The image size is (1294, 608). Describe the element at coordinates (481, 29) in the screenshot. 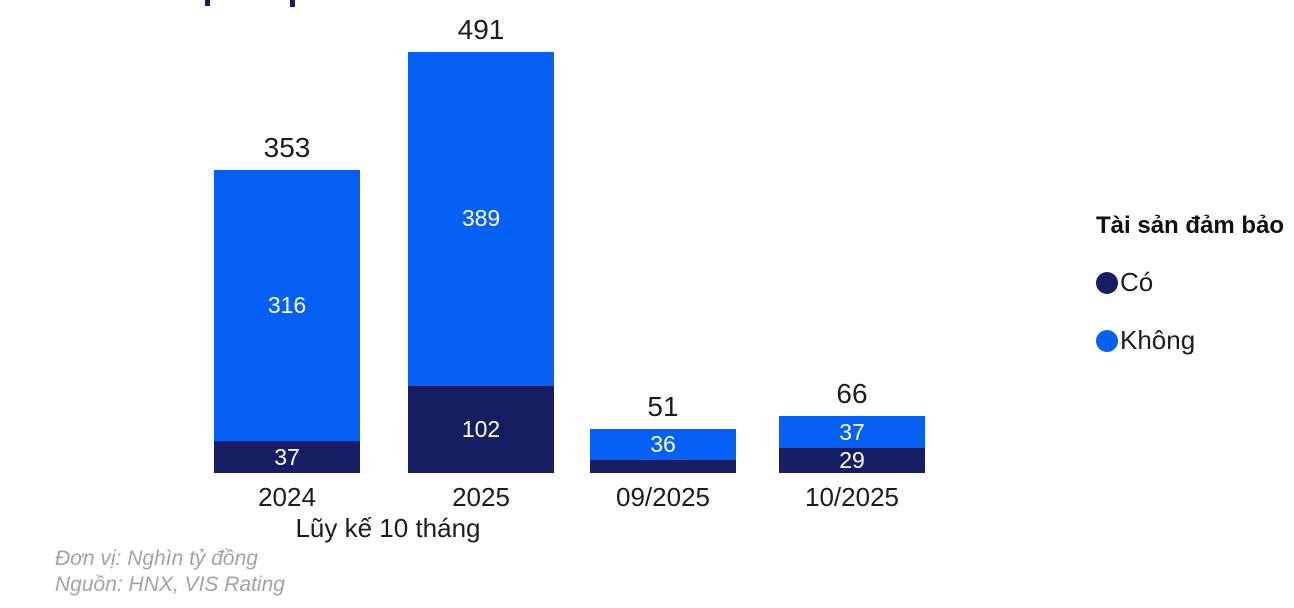

I see `bar-total-label: 491` at that location.